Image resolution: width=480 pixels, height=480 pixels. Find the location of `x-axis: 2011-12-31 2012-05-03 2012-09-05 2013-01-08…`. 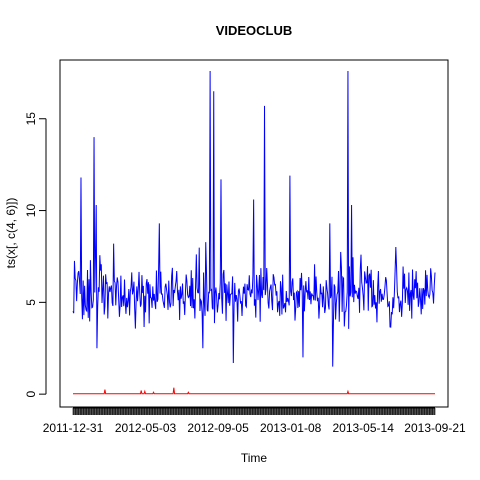

x-axis: 2011-12-31 2012-05-03 2012-09-05 2013-01-08… is located at coordinates (254, 421).